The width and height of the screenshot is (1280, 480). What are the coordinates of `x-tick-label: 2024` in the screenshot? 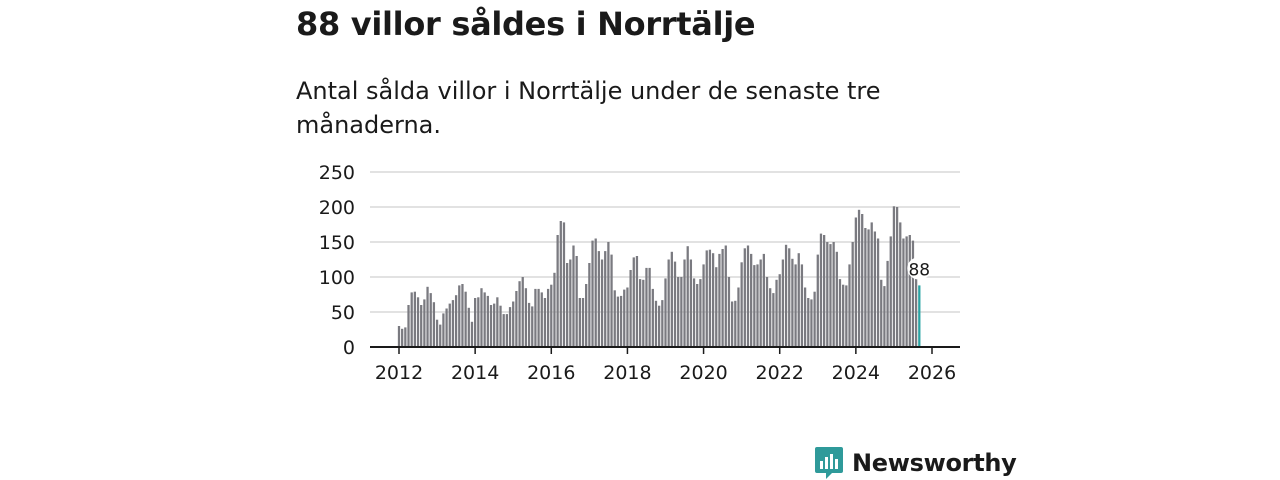 It's located at (856, 373).